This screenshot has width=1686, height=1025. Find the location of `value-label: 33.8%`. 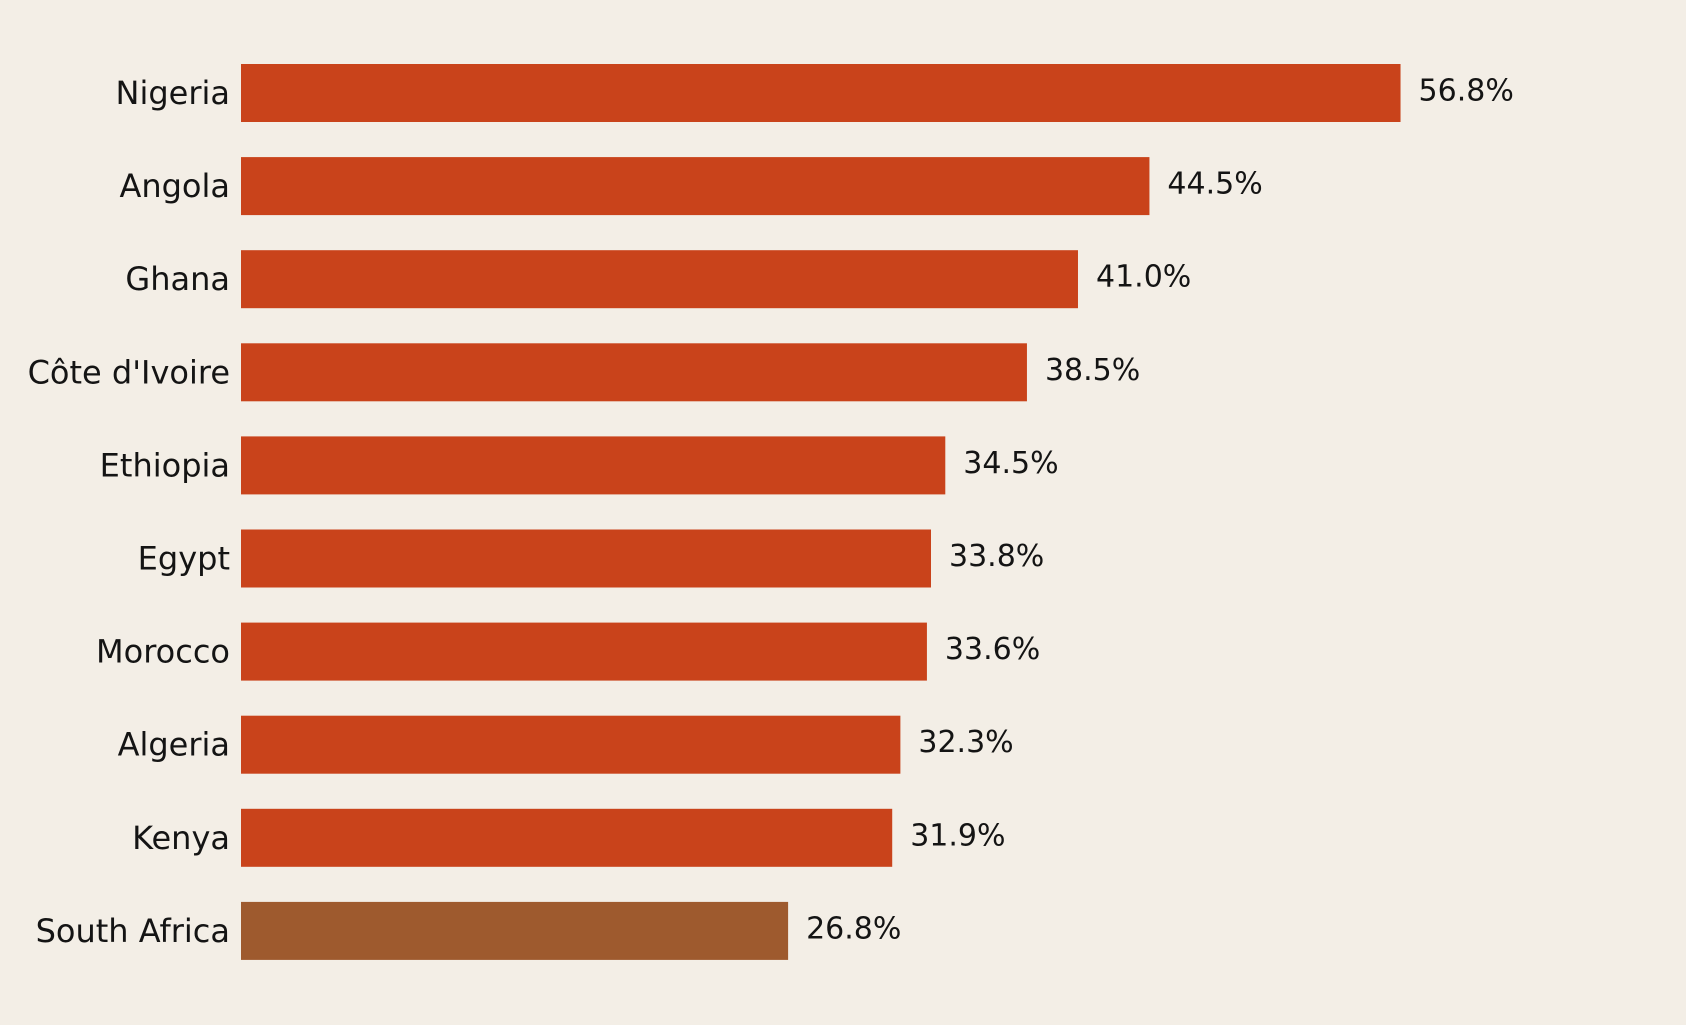

value-label: 33.8% is located at coordinates (996, 556).